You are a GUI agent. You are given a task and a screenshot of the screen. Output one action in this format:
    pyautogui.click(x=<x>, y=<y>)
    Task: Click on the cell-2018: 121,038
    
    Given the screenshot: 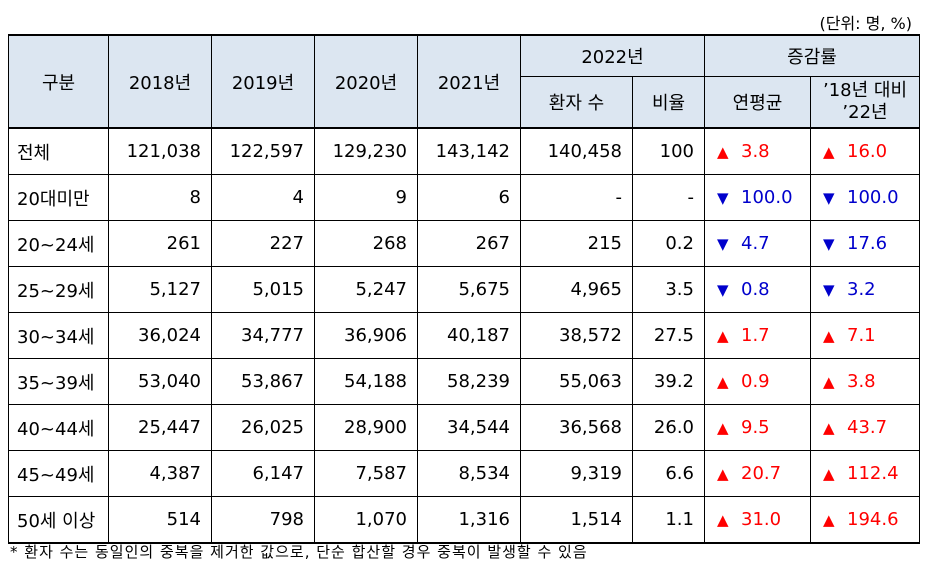 What is the action you would take?
    pyautogui.click(x=160, y=151)
    